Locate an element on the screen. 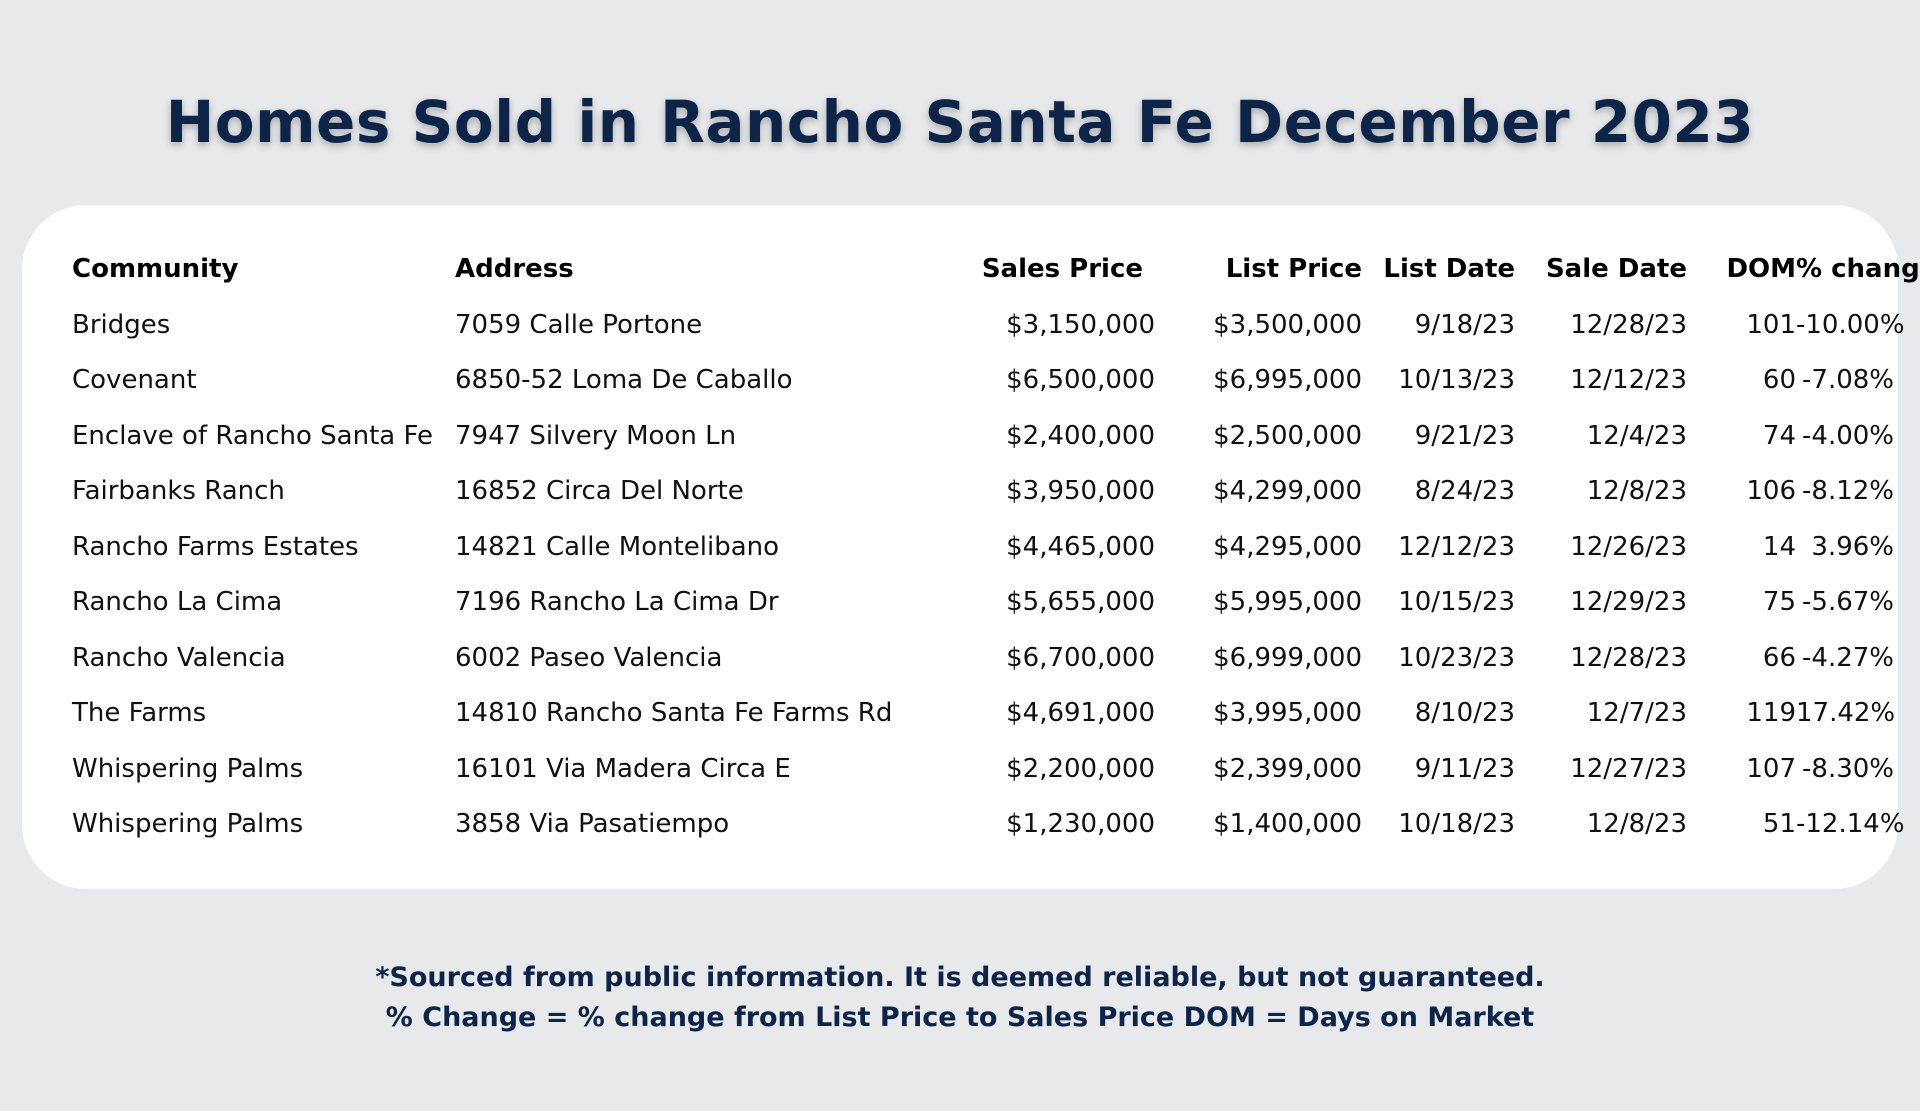 This screenshot has height=1111, width=1920. cell-community: Rancho Valencia is located at coordinates (179, 657).